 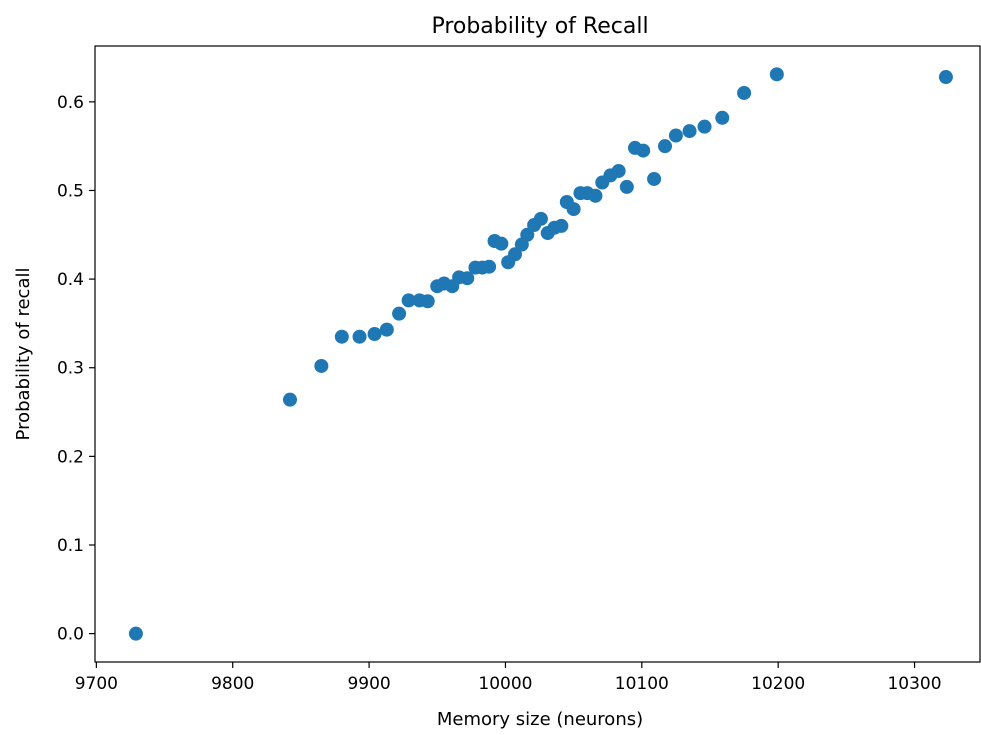 I want to click on y-tick-label: 0.6, so click(x=70, y=103).